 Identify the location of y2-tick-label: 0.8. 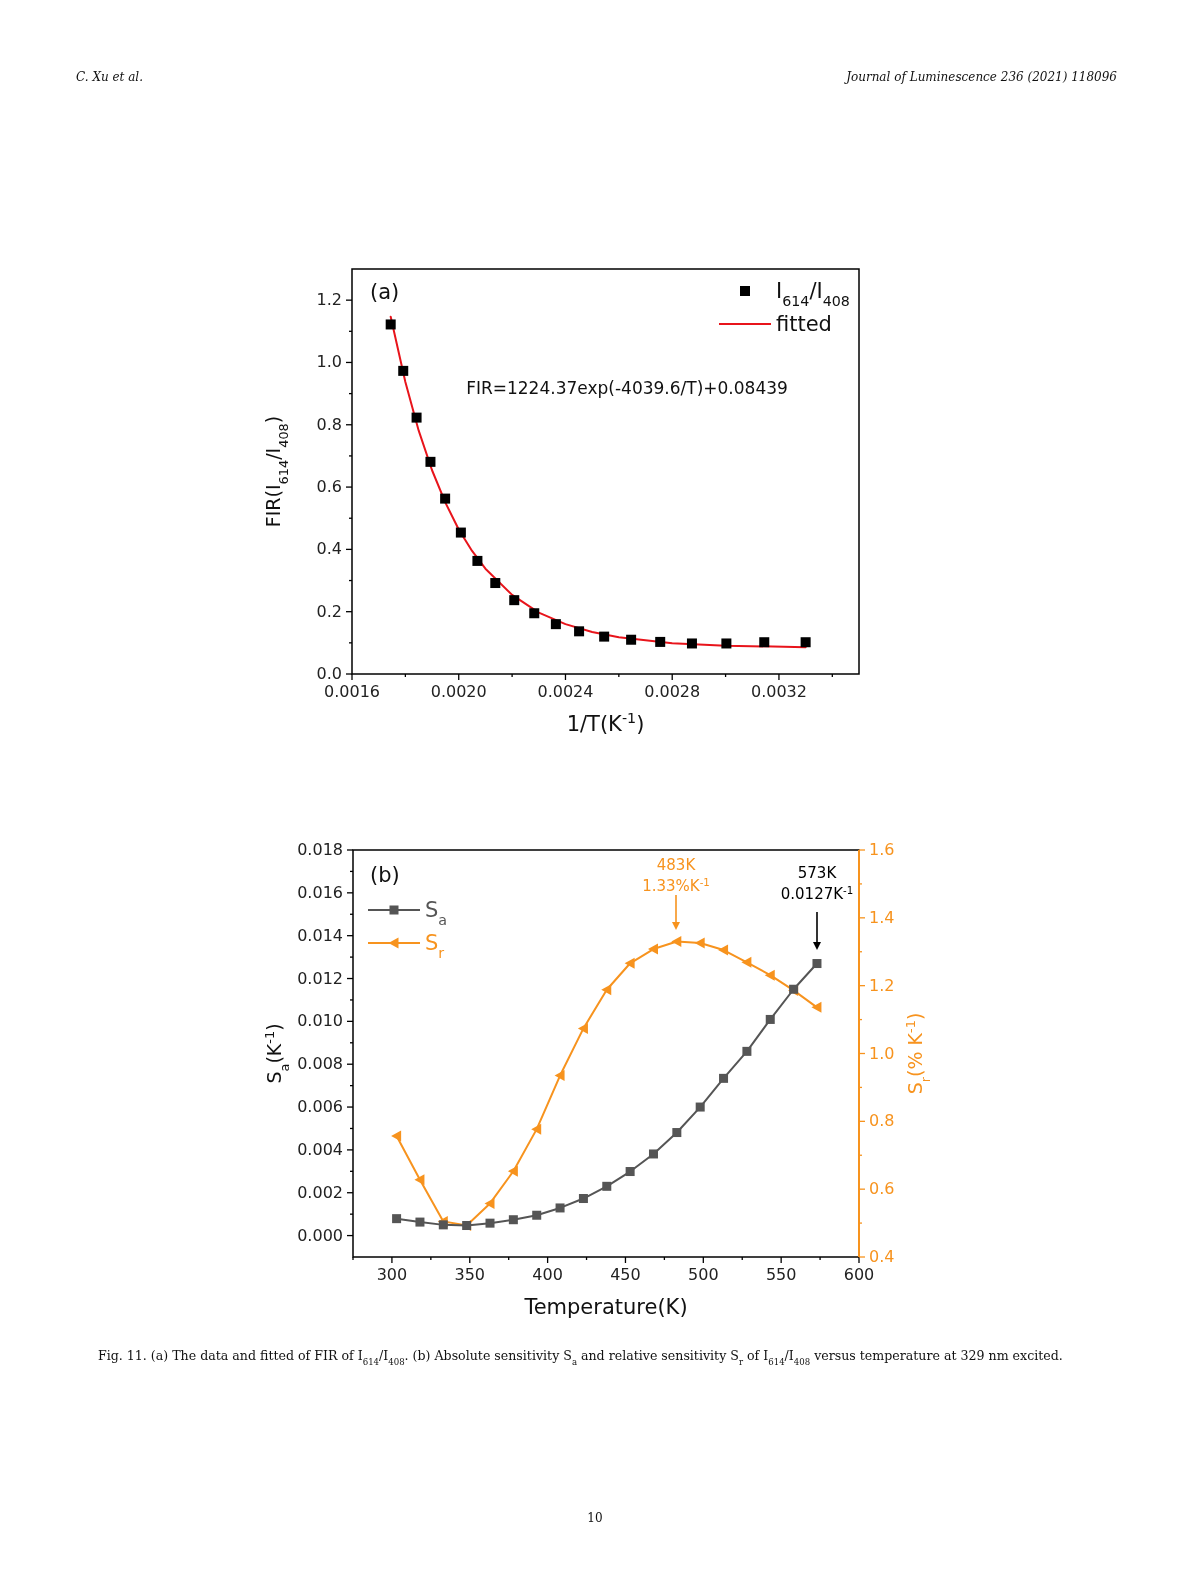
(882, 1121).